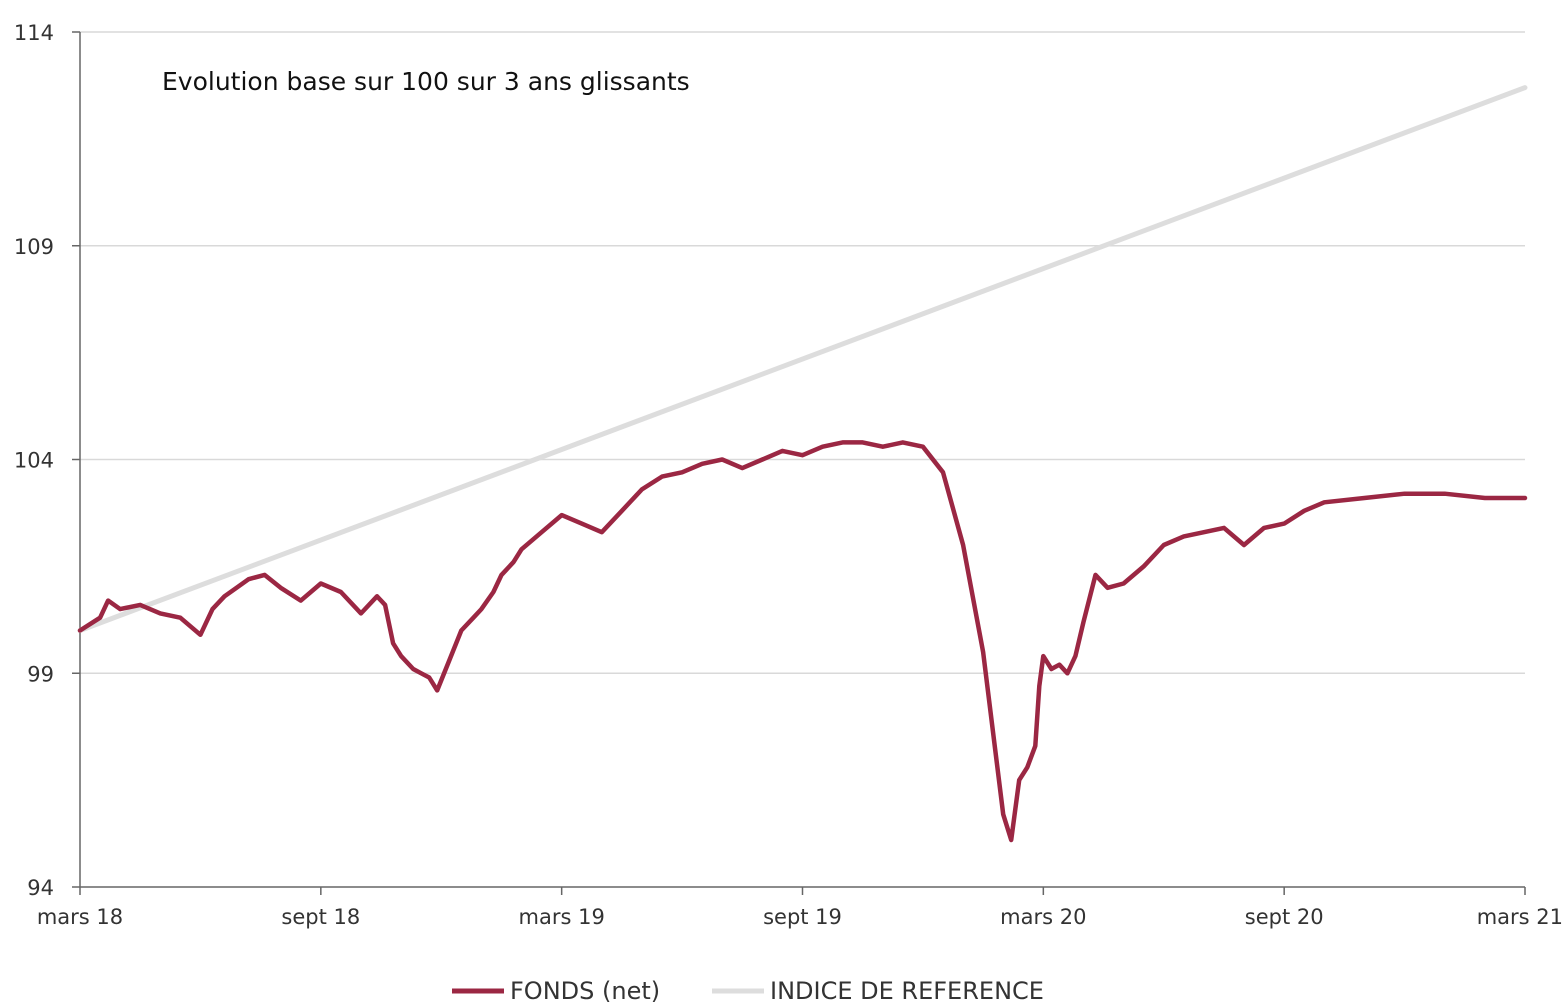  I want to click on x-tick-label: sept 20, so click(1284, 917).